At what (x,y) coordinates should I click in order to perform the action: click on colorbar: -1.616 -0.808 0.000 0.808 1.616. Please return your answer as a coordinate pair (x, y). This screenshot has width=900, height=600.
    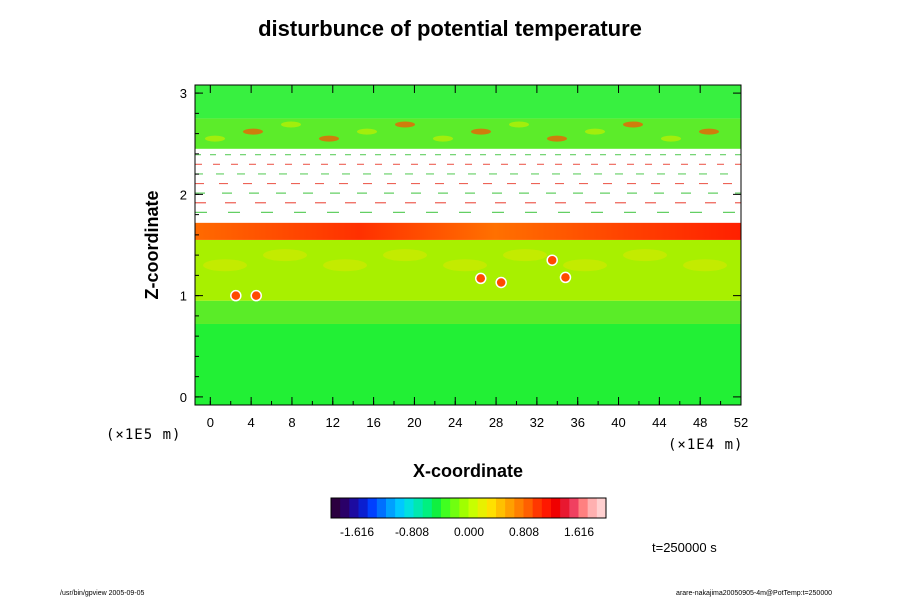
    Looking at the image, I should click on (468, 518).